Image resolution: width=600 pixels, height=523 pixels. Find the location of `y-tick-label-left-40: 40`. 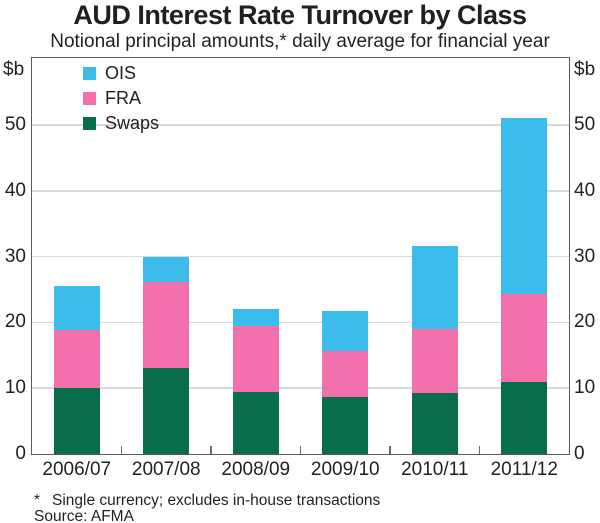

y-tick-label-left-40: 40 is located at coordinates (15, 190).